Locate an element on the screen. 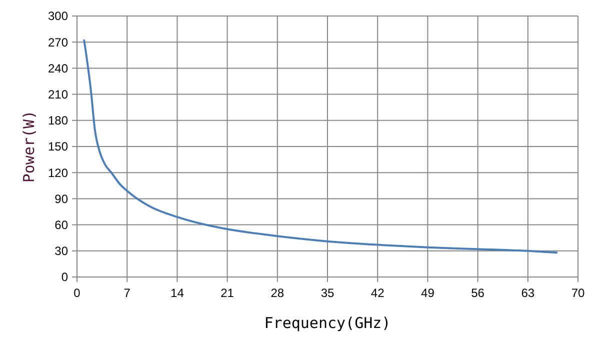  y-tick-label: 300 is located at coordinates (58, 16).